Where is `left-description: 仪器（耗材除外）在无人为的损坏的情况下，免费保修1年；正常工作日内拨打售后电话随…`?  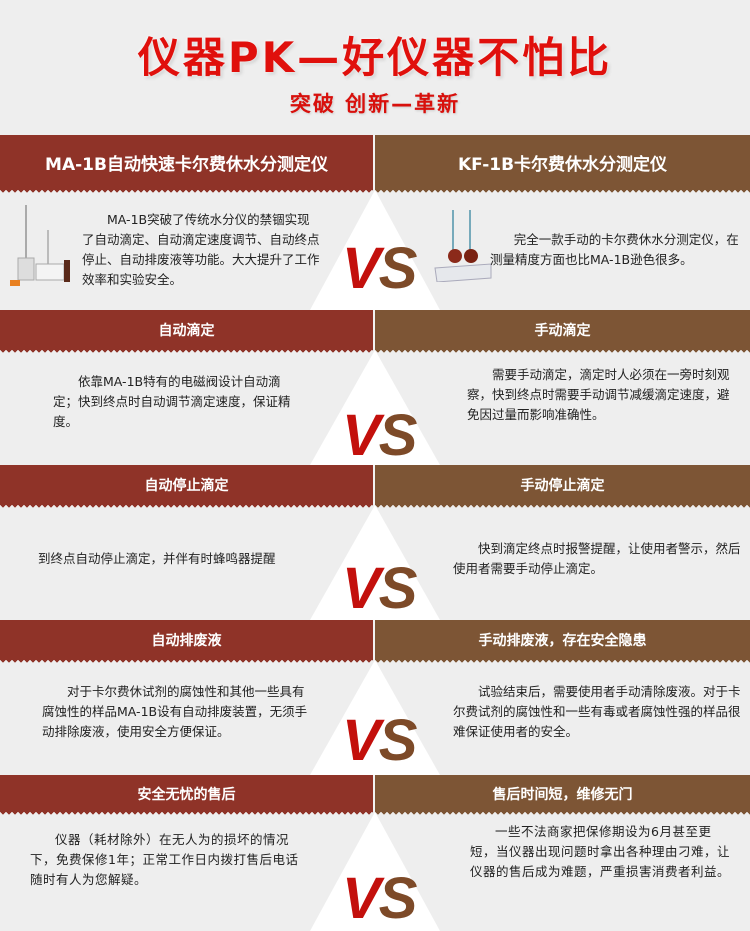 left-description: 仪器（耗材除外）在无人为的损坏的情况下，免费保修1年；正常工作日内拨打售后电话随… is located at coordinates (164, 859).